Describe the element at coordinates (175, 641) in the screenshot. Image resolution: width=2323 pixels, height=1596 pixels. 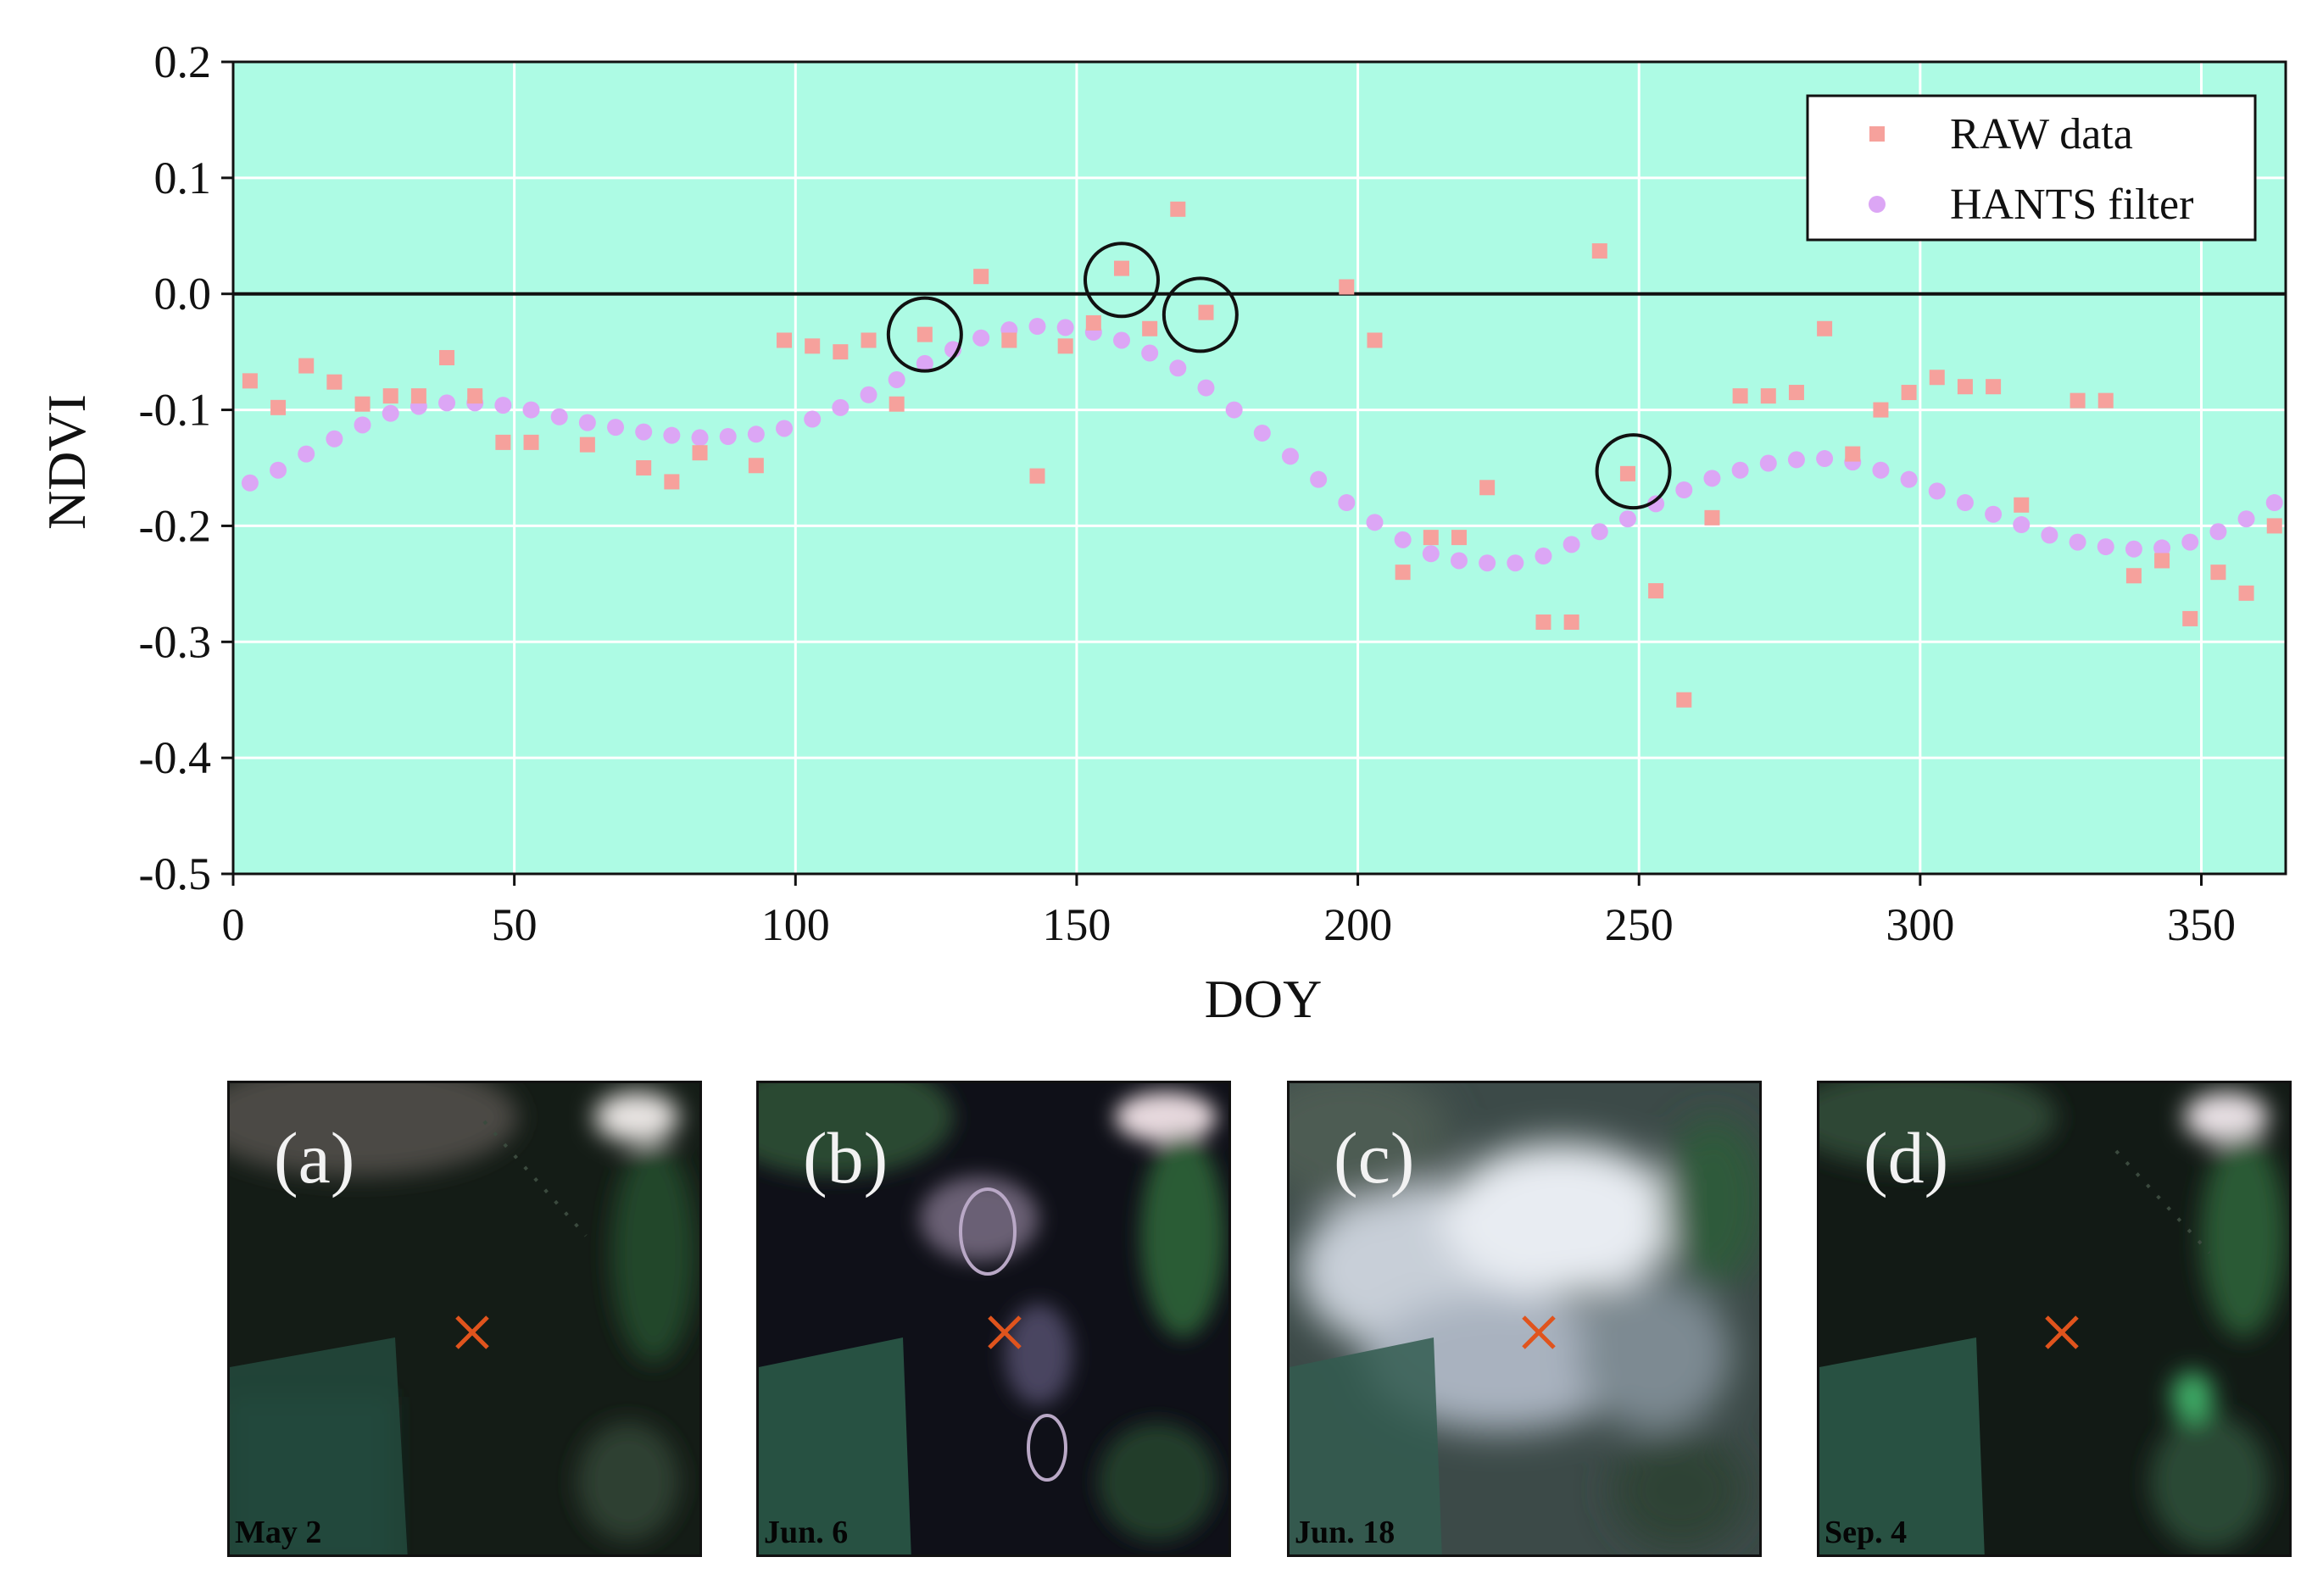
I see `y-tick-label: -0.3` at that location.